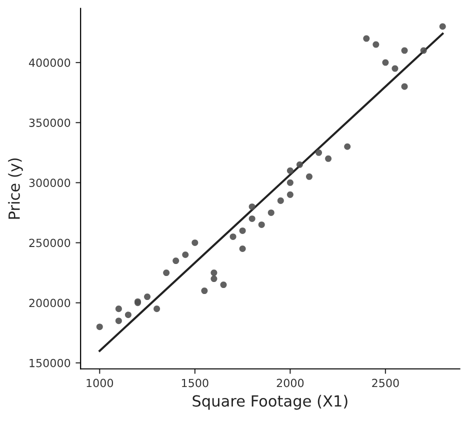 The width and height of the screenshot is (474, 424). I want to click on x-tick-label: 2000, so click(290, 383).